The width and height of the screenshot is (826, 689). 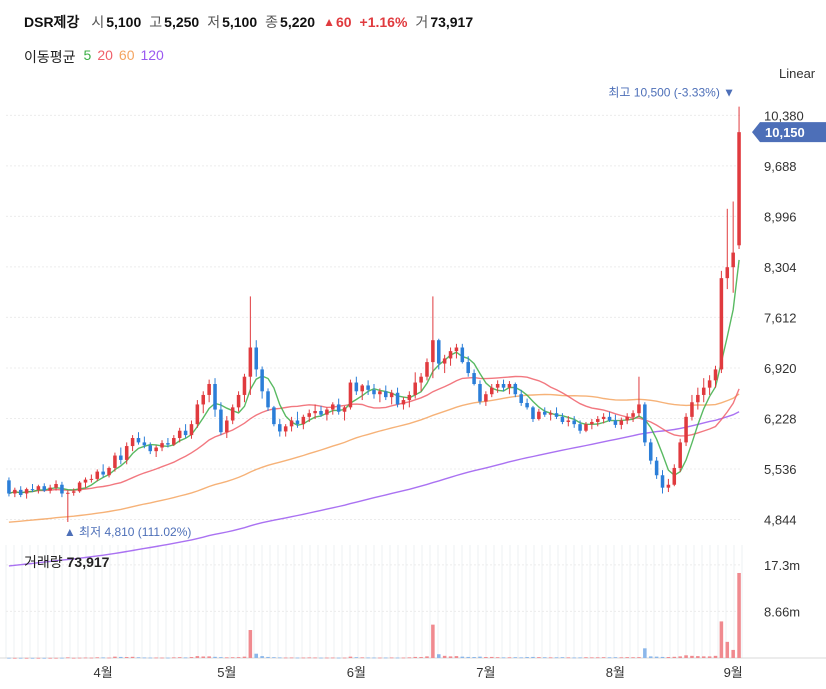 I want to click on ma-legend-5: 5, so click(x=87, y=55).